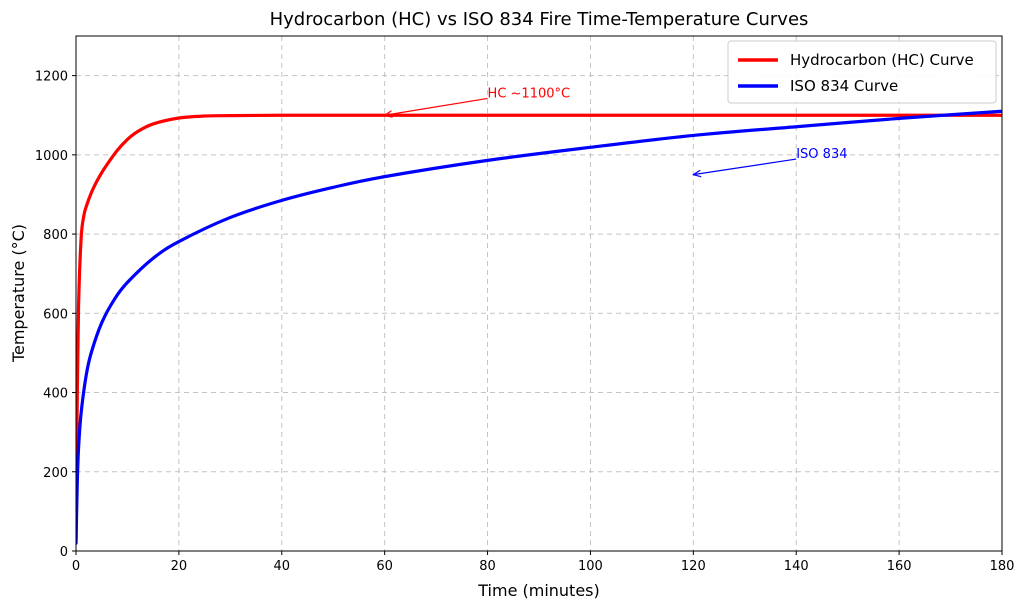 This screenshot has height=610, width=1024. What do you see at coordinates (899, 566) in the screenshot?
I see `x-tick-label: 160` at bounding box center [899, 566].